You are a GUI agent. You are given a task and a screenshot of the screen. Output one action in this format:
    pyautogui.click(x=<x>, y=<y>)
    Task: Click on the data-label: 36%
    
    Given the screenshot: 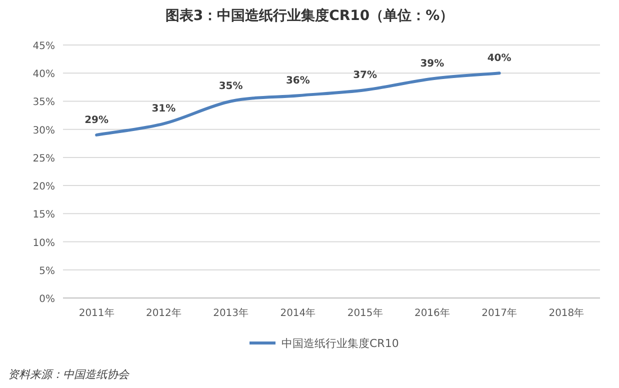 What is the action you would take?
    pyautogui.click(x=298, y=81)
    